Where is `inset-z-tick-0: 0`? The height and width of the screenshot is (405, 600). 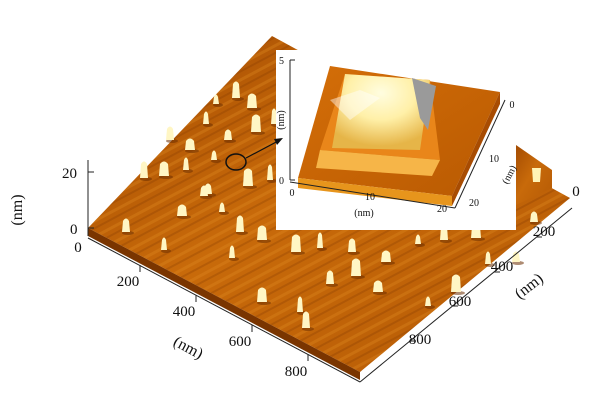
inset-z-tick-0: 0 is located at coordinates (281, 181).